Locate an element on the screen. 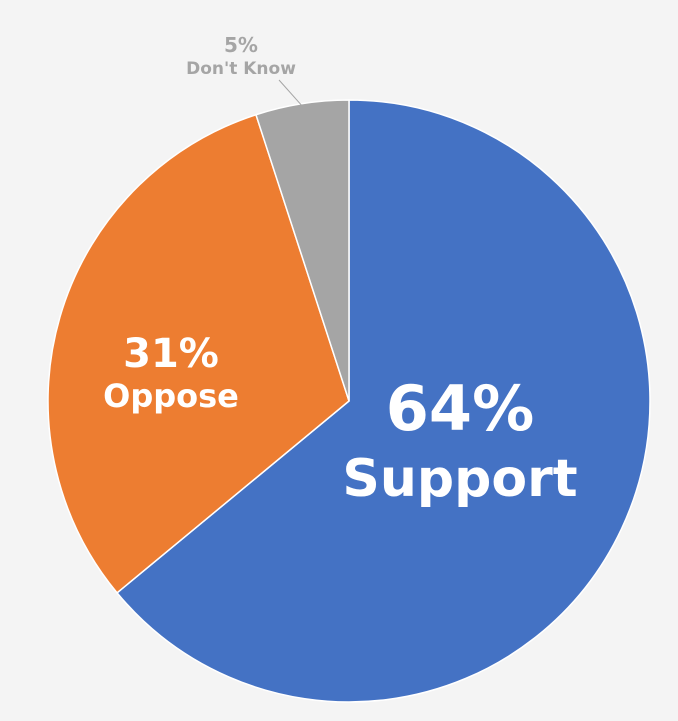  slice-value-label: 31% is located at coordinates (171, 354).